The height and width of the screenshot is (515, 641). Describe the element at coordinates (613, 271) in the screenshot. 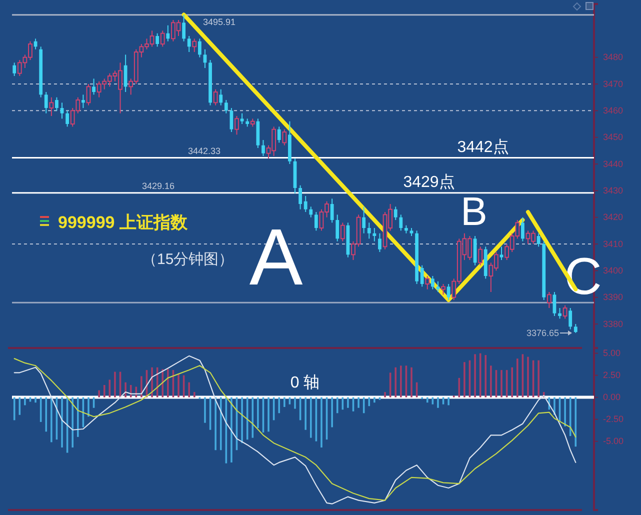

I see `y-tick-label: 3400` at that location.